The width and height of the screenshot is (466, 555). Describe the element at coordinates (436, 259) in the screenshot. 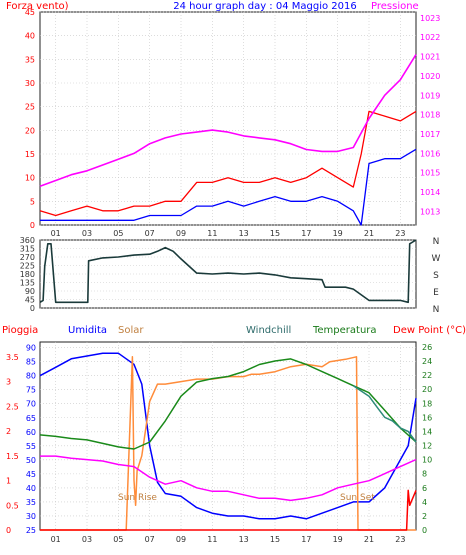

I see `compass-label: W` at that location.